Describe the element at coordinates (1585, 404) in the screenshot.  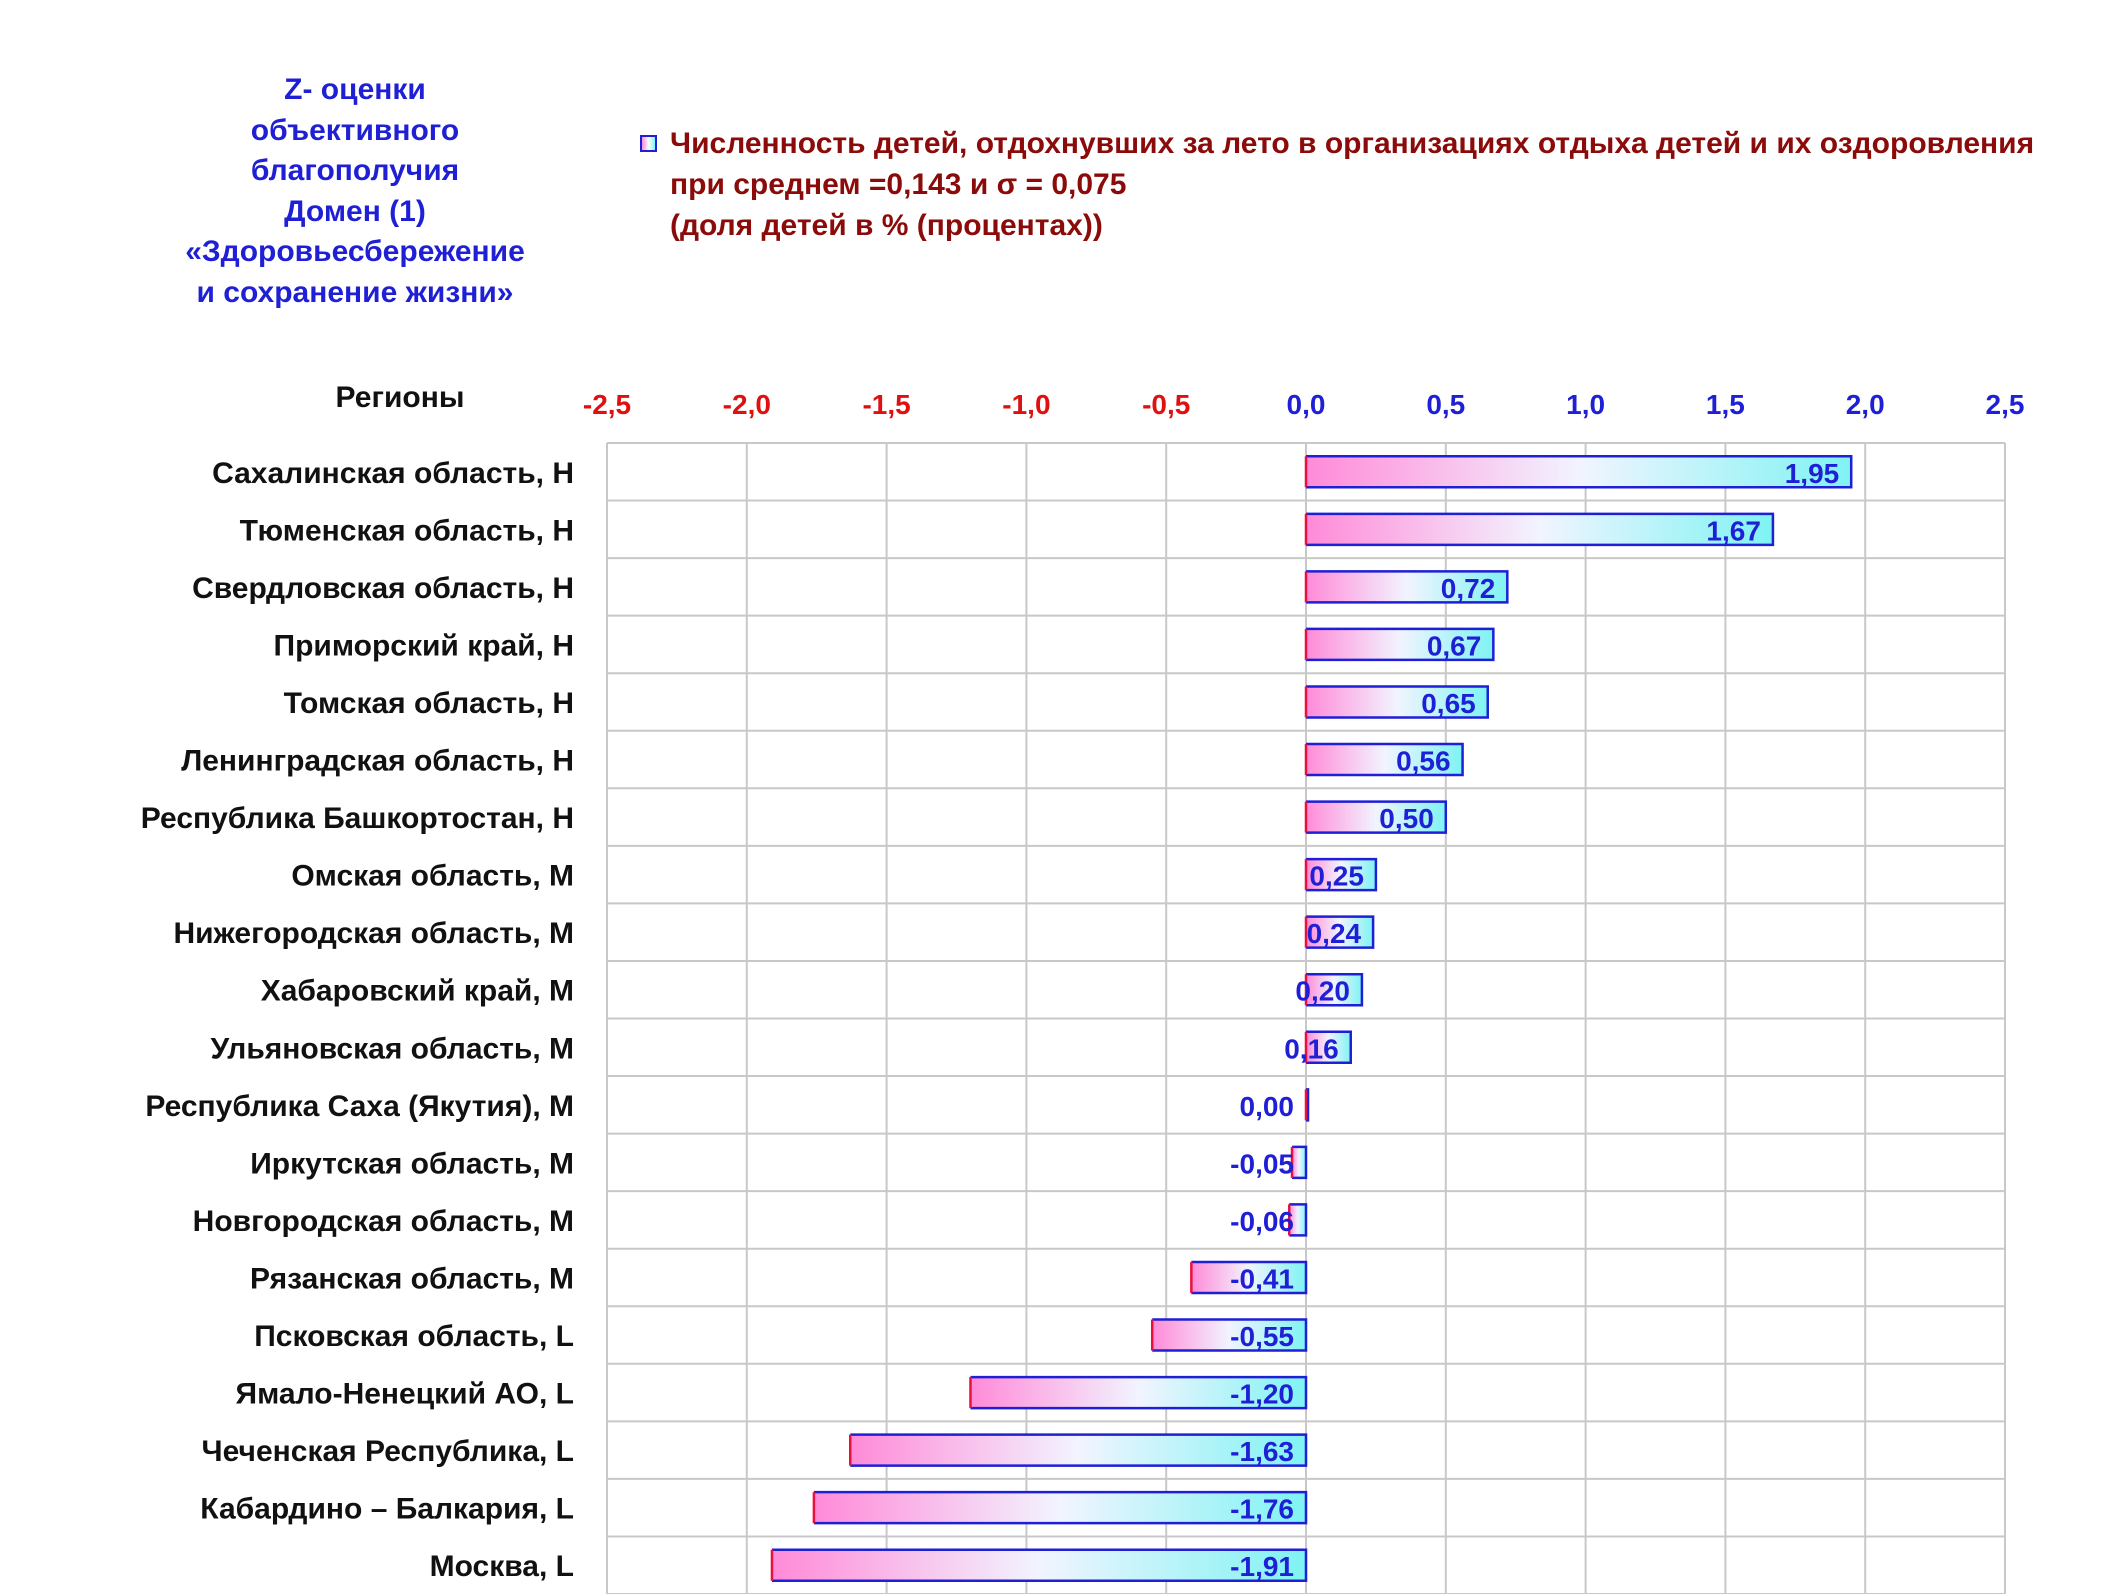
I see `x-tick-label: 1,0` at that location.